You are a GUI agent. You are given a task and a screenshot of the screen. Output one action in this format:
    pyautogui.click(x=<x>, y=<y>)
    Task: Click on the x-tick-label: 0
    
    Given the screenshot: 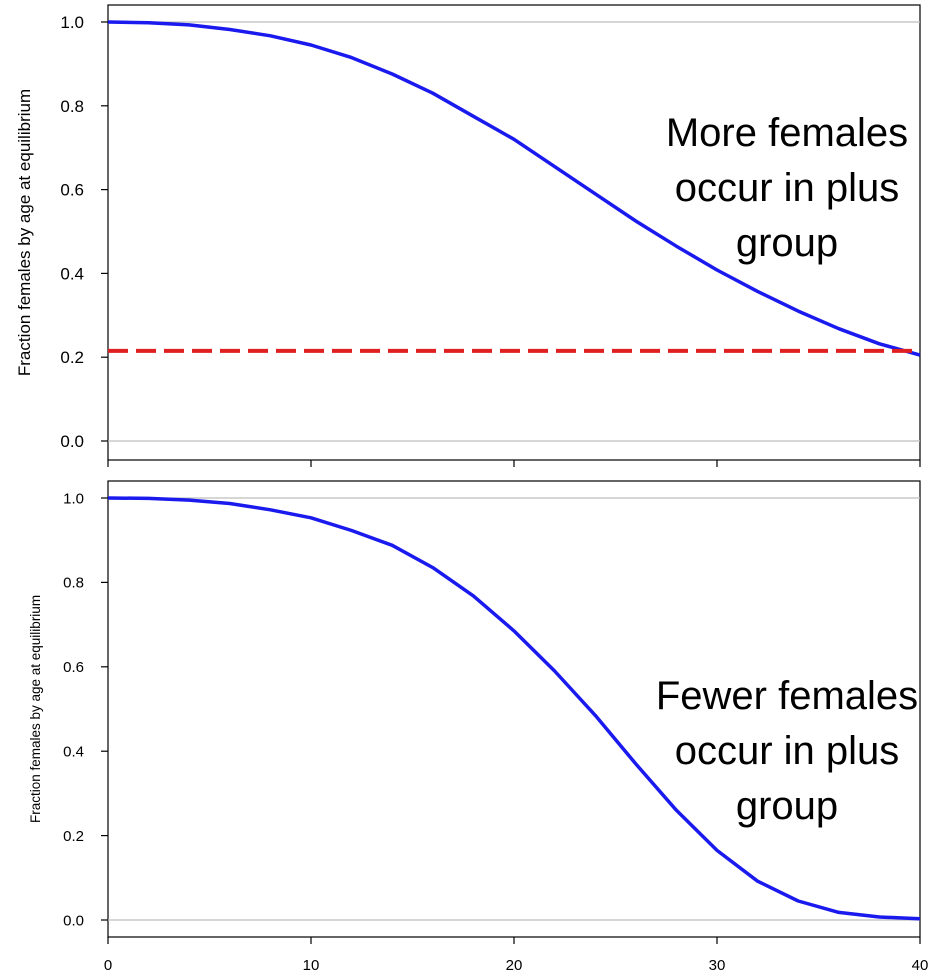 What is the action you would take?
    pyautogui.click(x=108, y=965)
    